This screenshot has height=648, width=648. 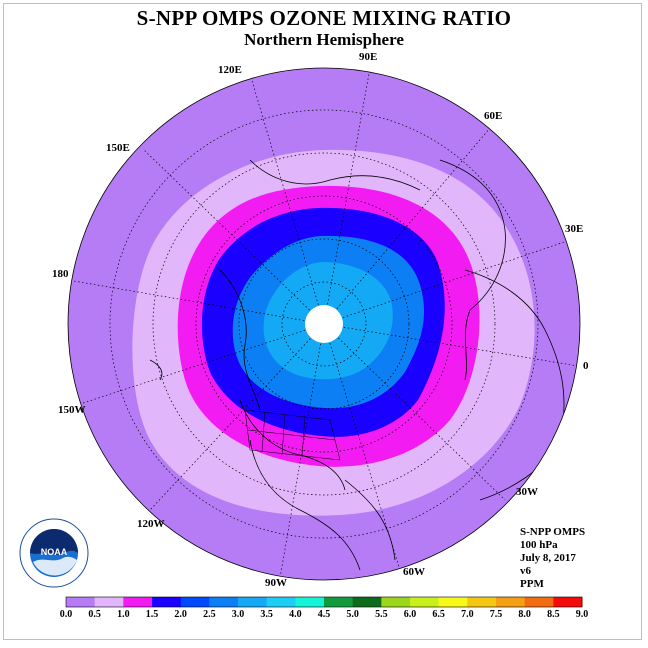 I want to click on colorbar-tick-label: 6.0, so click(x=410, y=614).